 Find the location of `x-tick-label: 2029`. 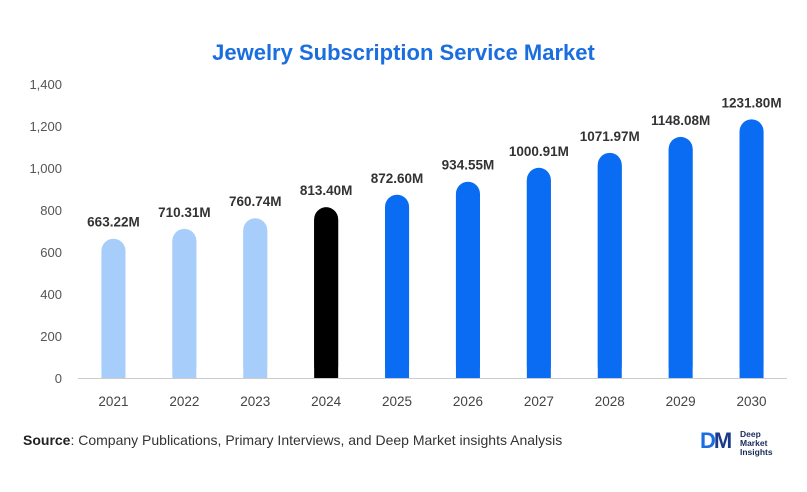

x-tick-label: 2029 is located at coordinates (681, 401).